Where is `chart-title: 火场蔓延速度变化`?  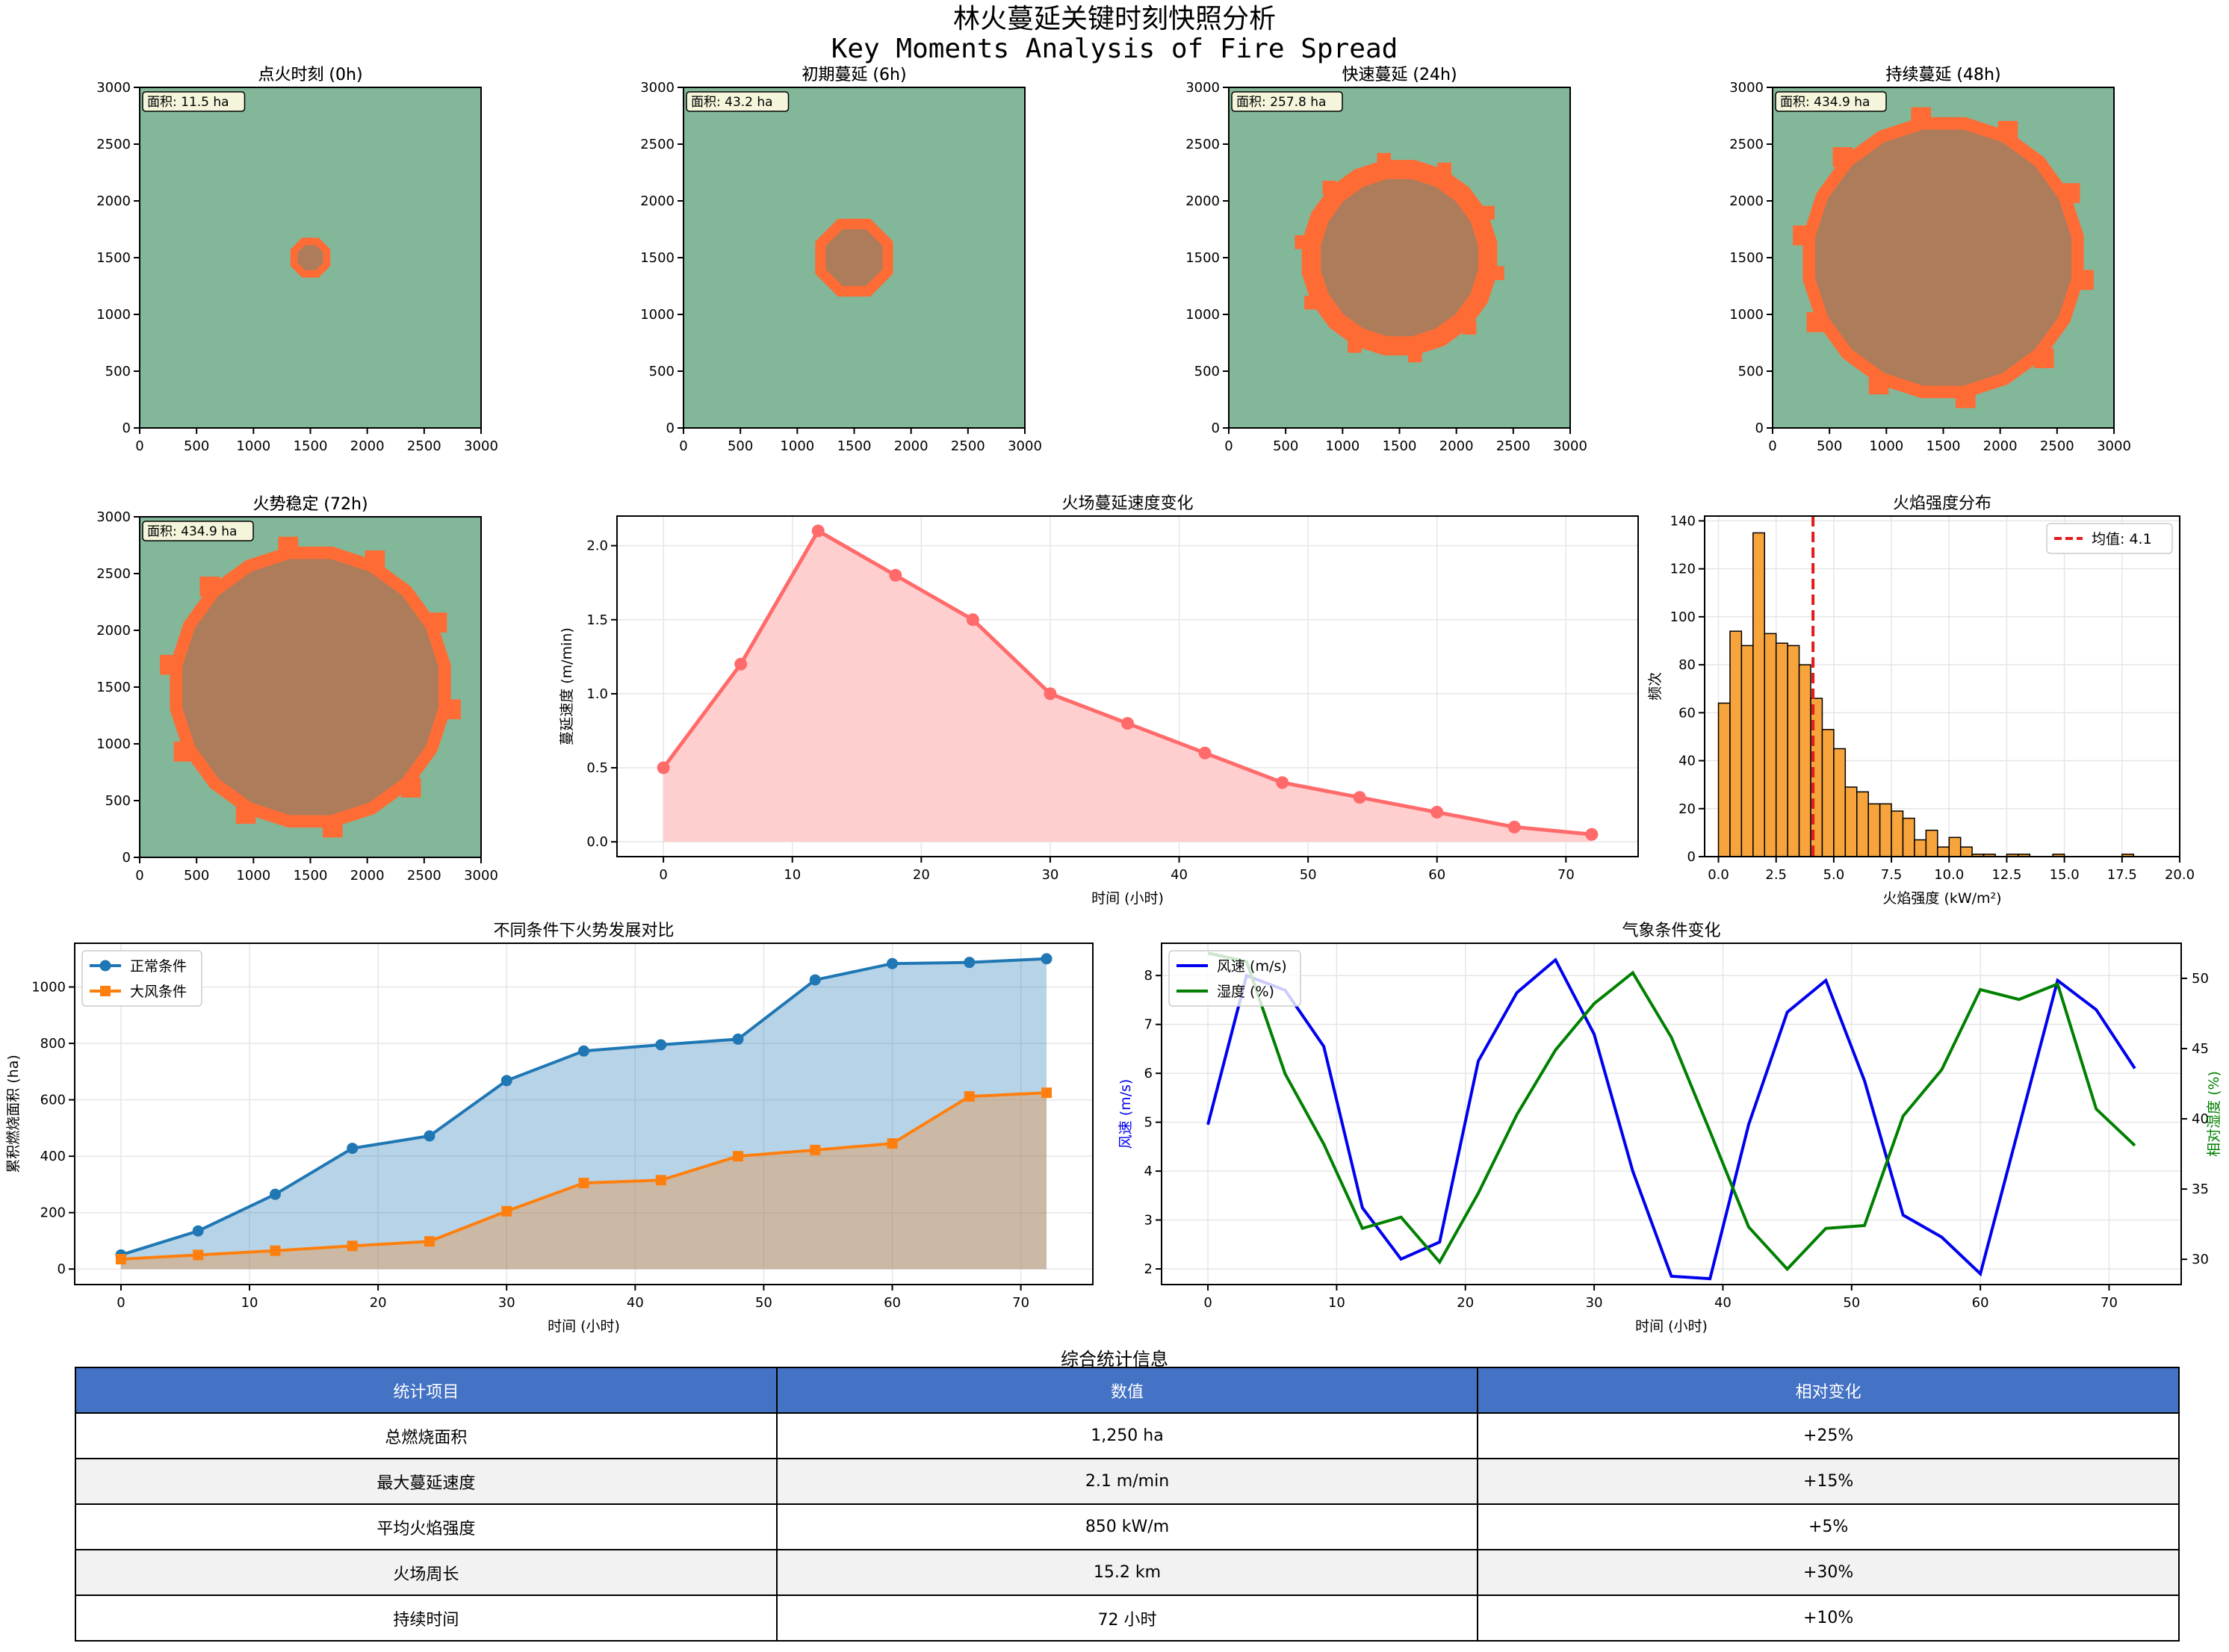 chart-title: 火场蔓延速度变化 is located at coordinates (1127, 503).